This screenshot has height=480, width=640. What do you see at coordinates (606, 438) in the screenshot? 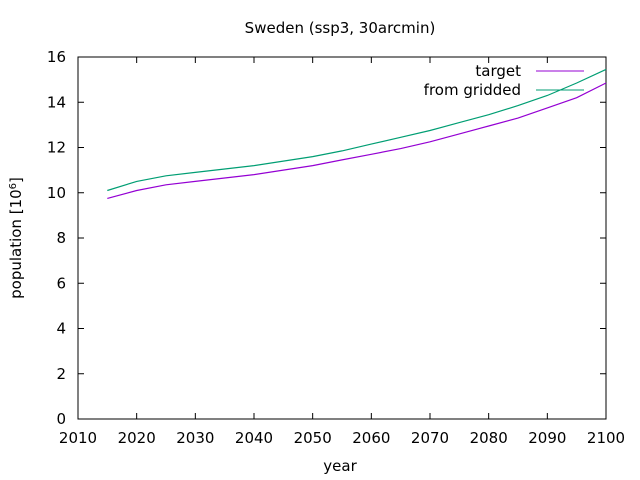
I see `x-tick-label: 2100` at bounding box center [606, 438].